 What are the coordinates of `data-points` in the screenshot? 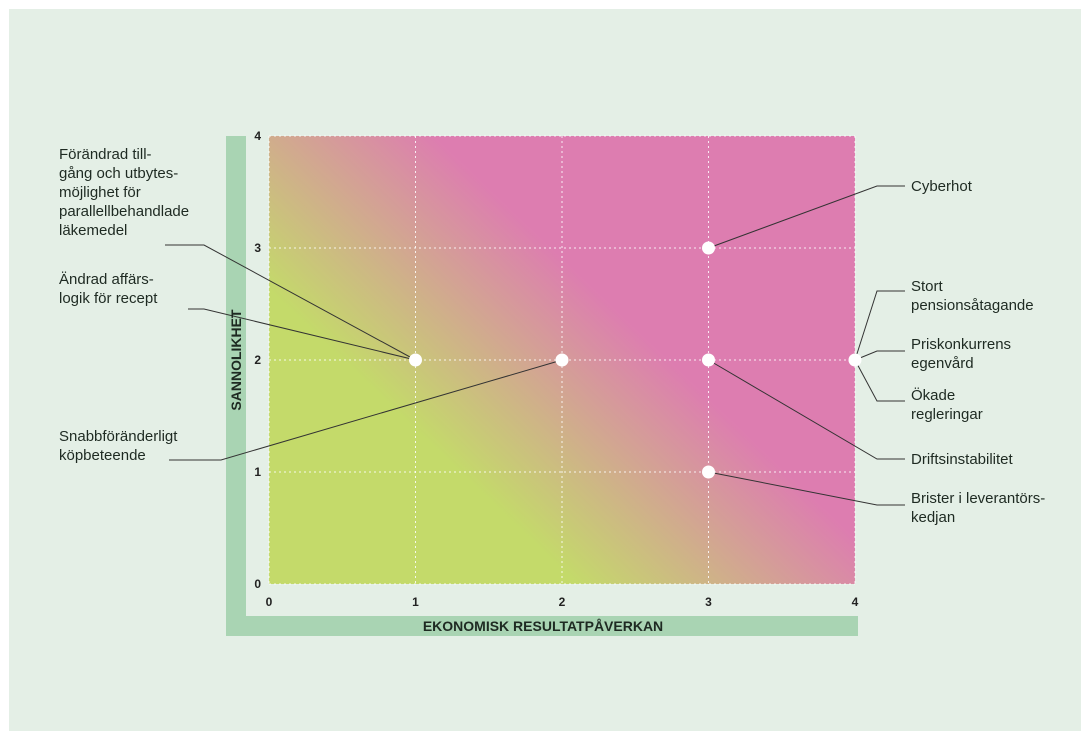 It's located at (635, 360).